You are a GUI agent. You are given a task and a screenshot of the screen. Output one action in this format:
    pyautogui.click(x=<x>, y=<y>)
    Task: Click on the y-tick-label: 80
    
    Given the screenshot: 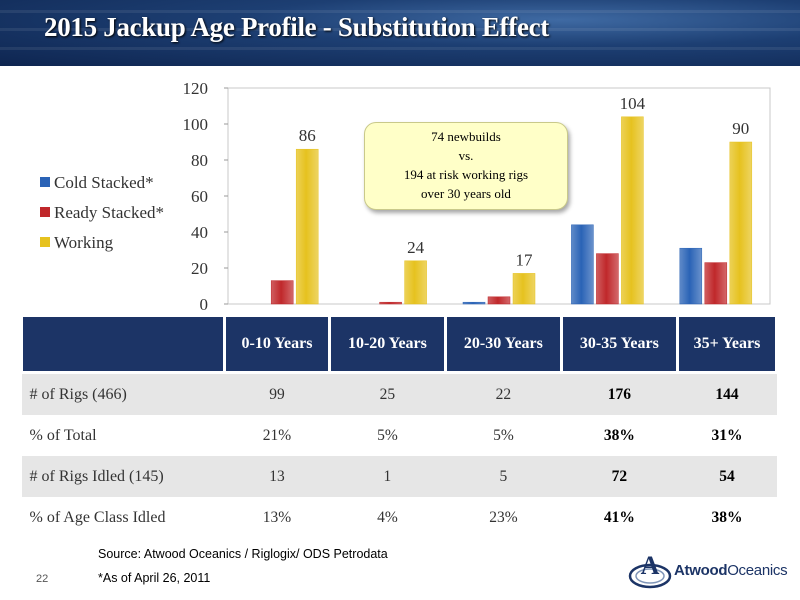 What is the action you would take?
    pyautogui.click(x=199, y=160)
    